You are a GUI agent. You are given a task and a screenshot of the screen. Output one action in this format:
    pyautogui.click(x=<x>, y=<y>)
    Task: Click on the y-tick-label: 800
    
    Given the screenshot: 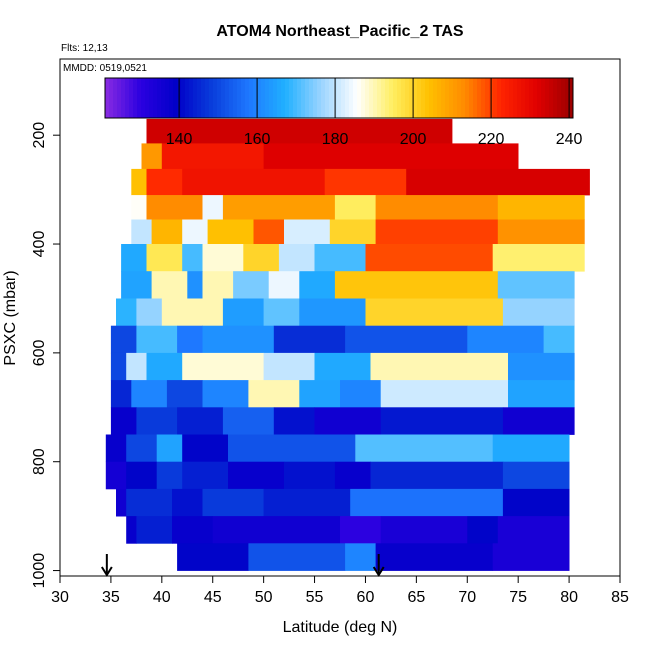 What is the action you would take?
    pyautogui.click(x=39, y=461)
    